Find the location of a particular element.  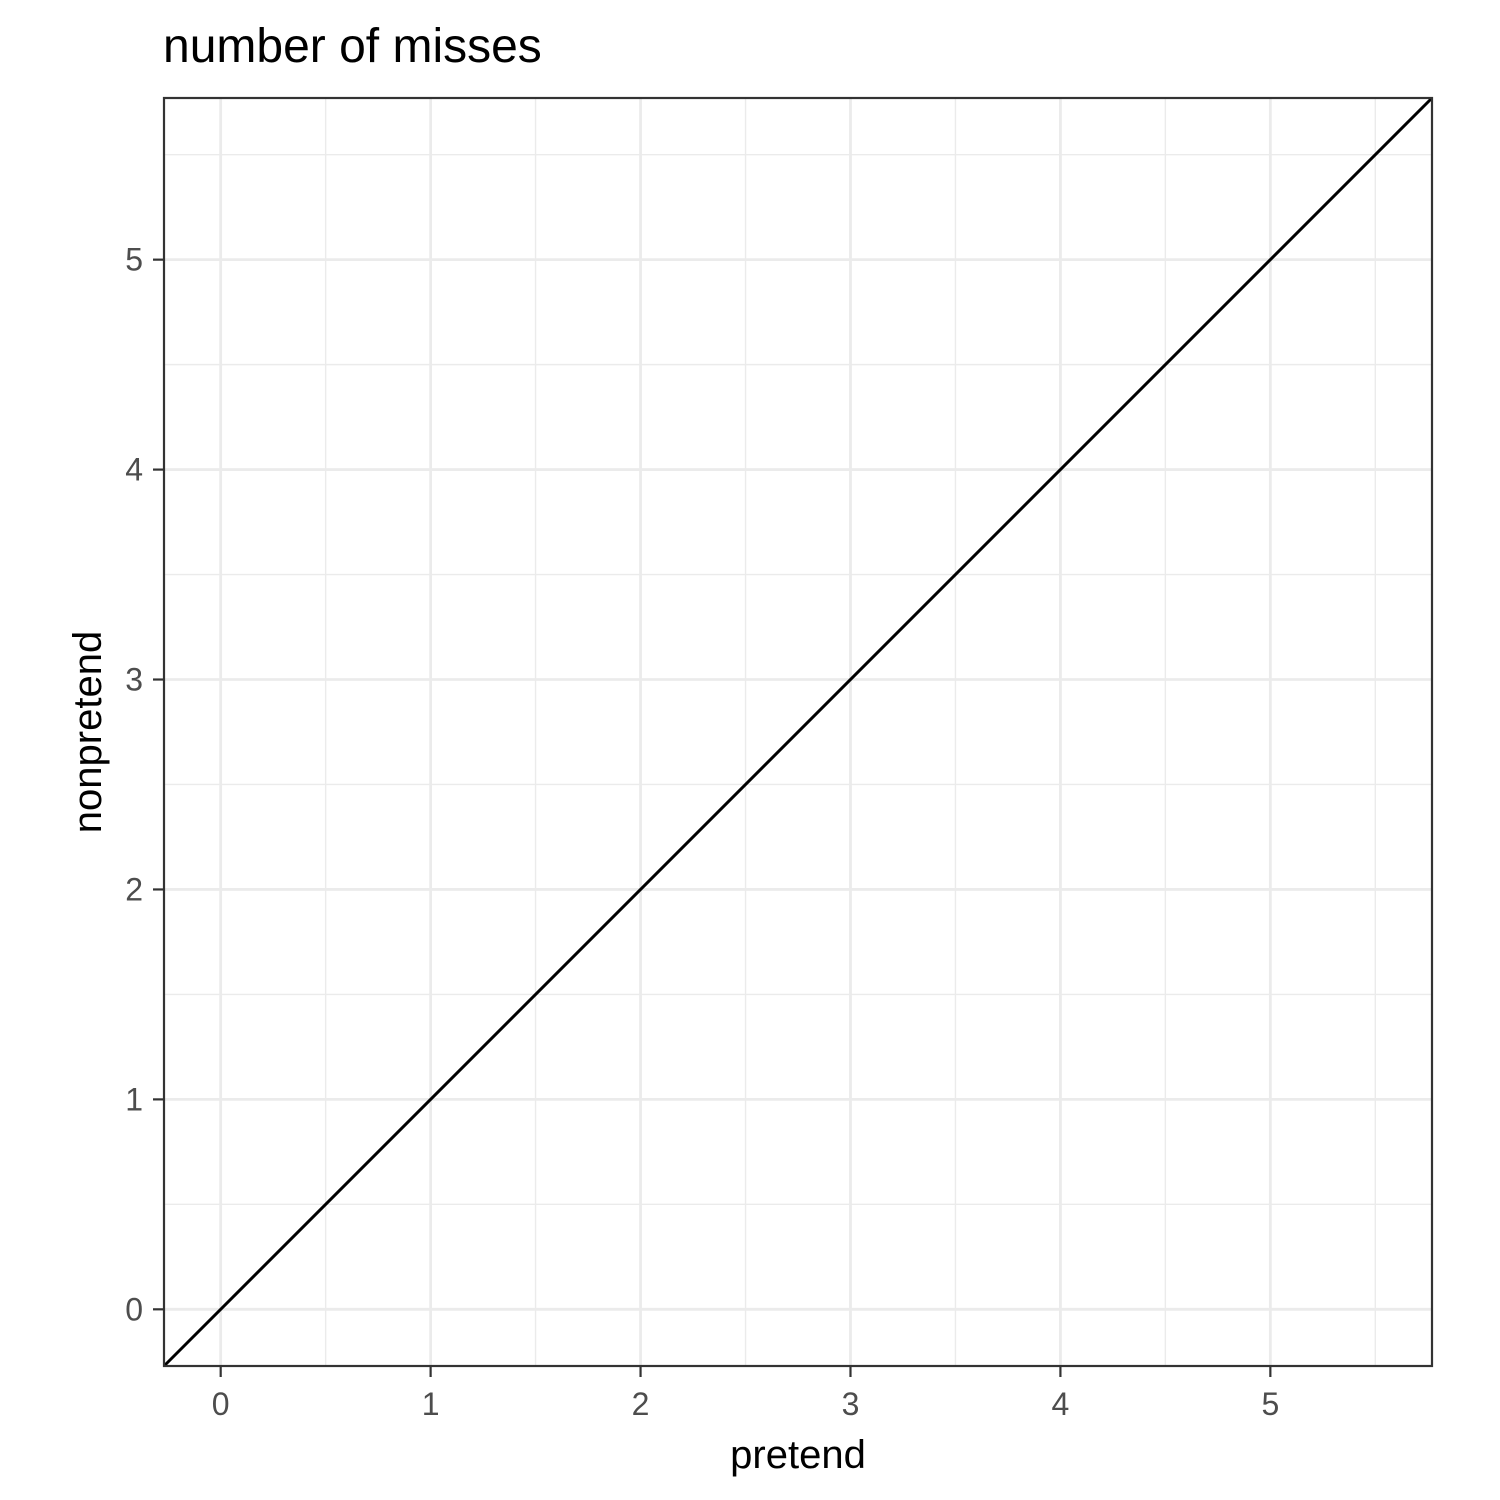

x-axis: 0 1 2 3 4 5 is located at coordinates (745, 1394).